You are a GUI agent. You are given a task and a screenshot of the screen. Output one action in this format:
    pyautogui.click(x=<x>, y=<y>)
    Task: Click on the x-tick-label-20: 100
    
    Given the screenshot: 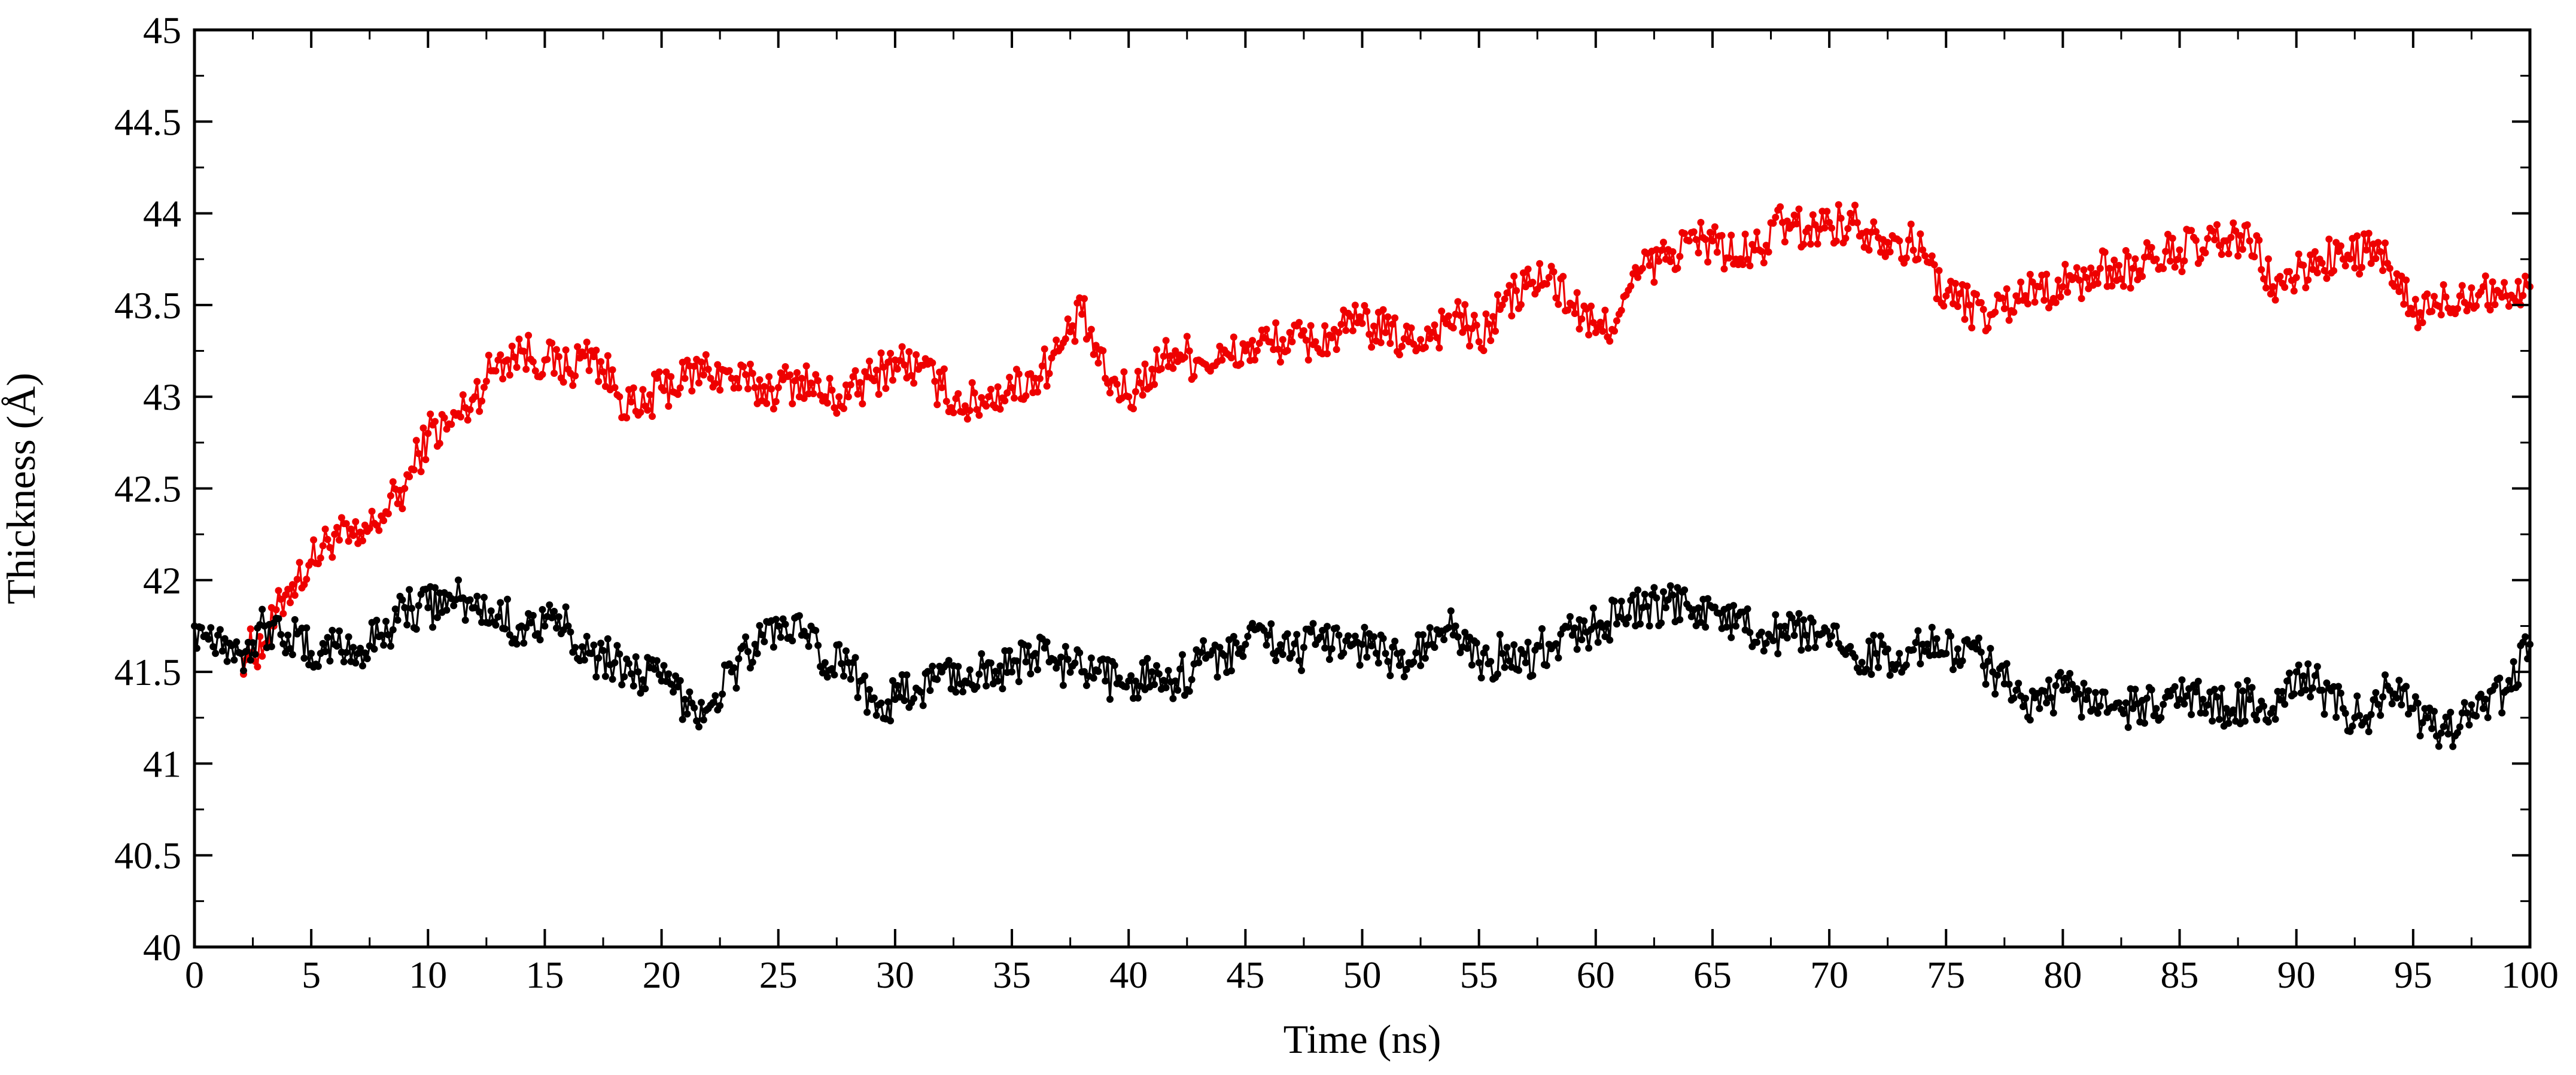 What is the action you would take?
    pyautogui.click(x=2530, y=975)
    